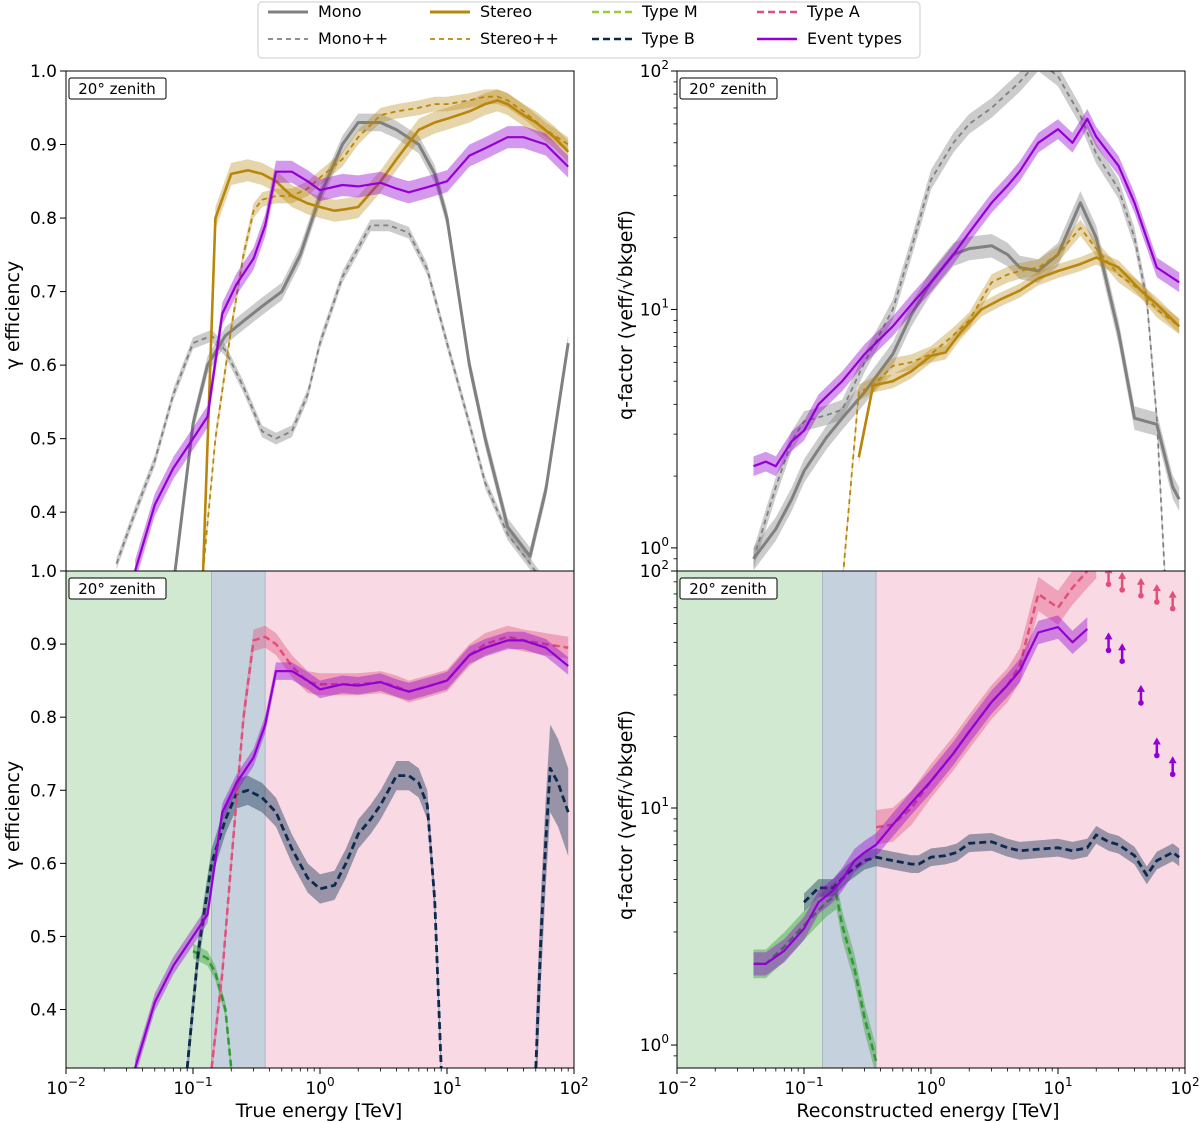  What do you see at coordinates (506, 11) in the screenshot?
I see `legend-label-stereo: Stereo` at bounding box center [506, 11].